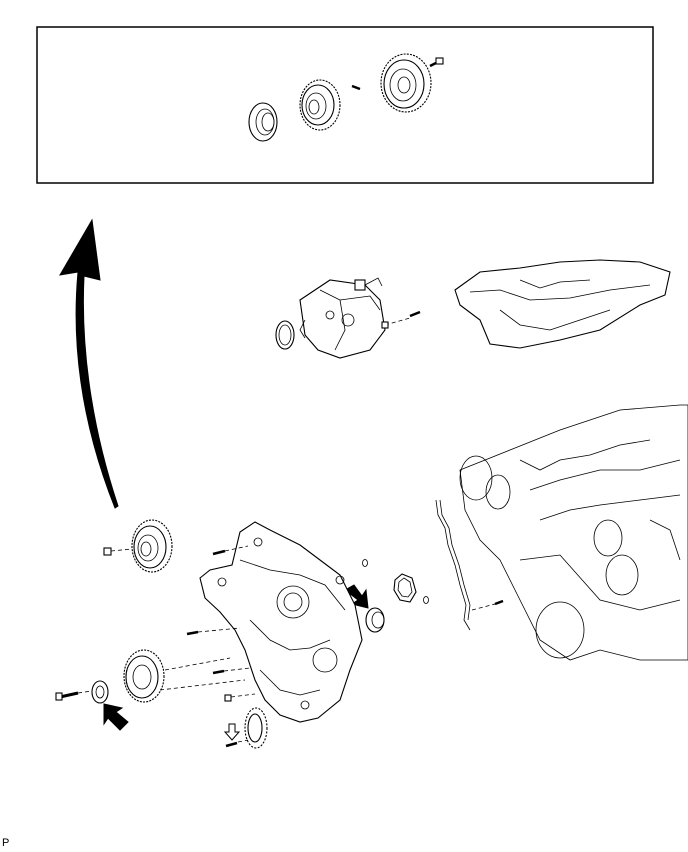  I want to click on intake-manifold-part, so click(562, 304).